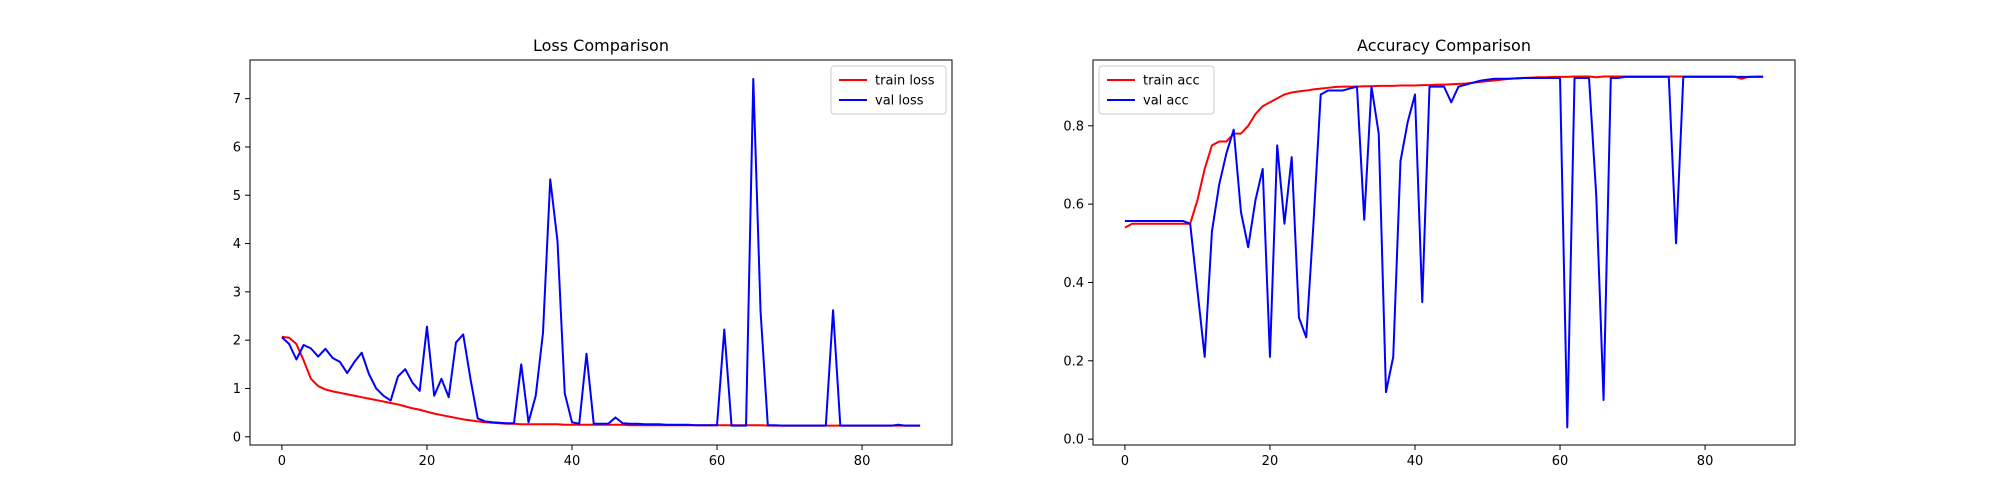 The image size is (2000, 500). What do you see at coordinates (237, 437) in the screenshot?
I see `loss-chart-y-tick-label: 0` at bounding box center [237, 437].